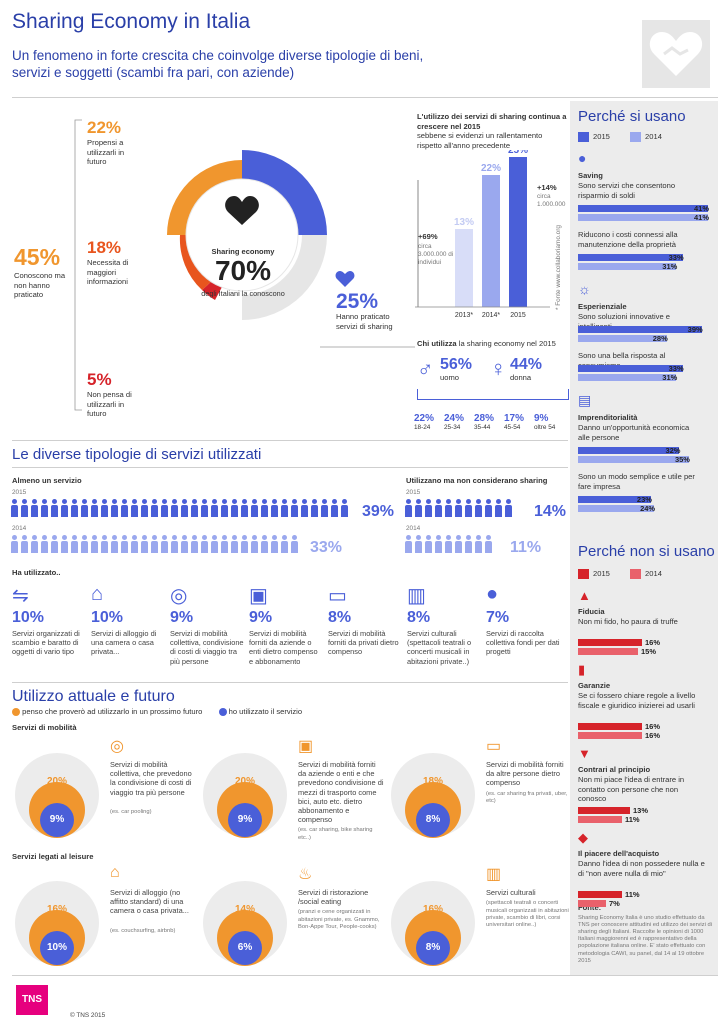 The width and height of the screenshot is (724, 1024). I want to click on not-sharing-heading: Utilizzano ma non considerano sharing, so click(477, 480).